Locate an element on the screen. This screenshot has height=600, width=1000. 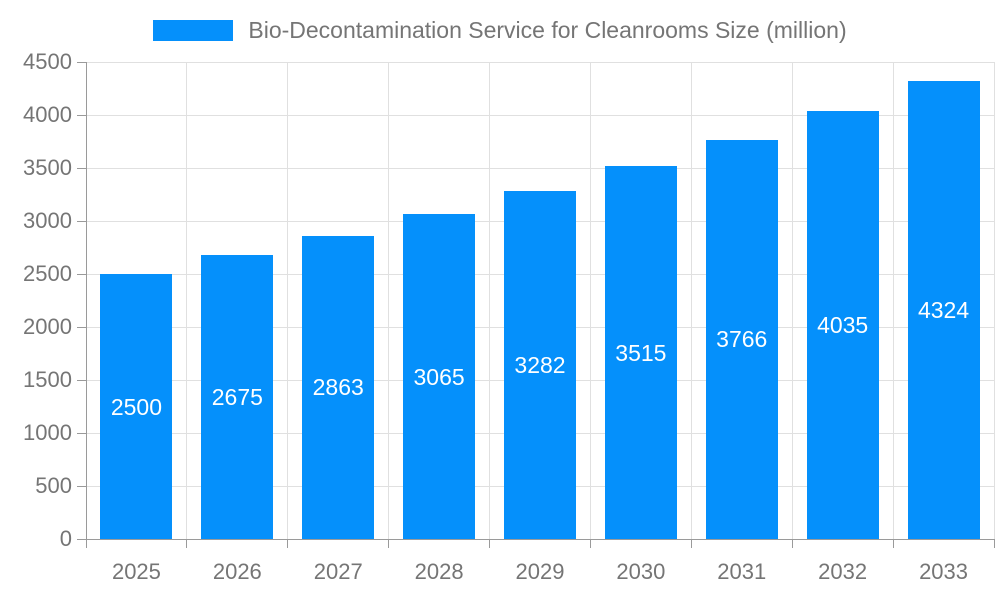
x-tick-label: 2030 is located at coordinates (641, 571).